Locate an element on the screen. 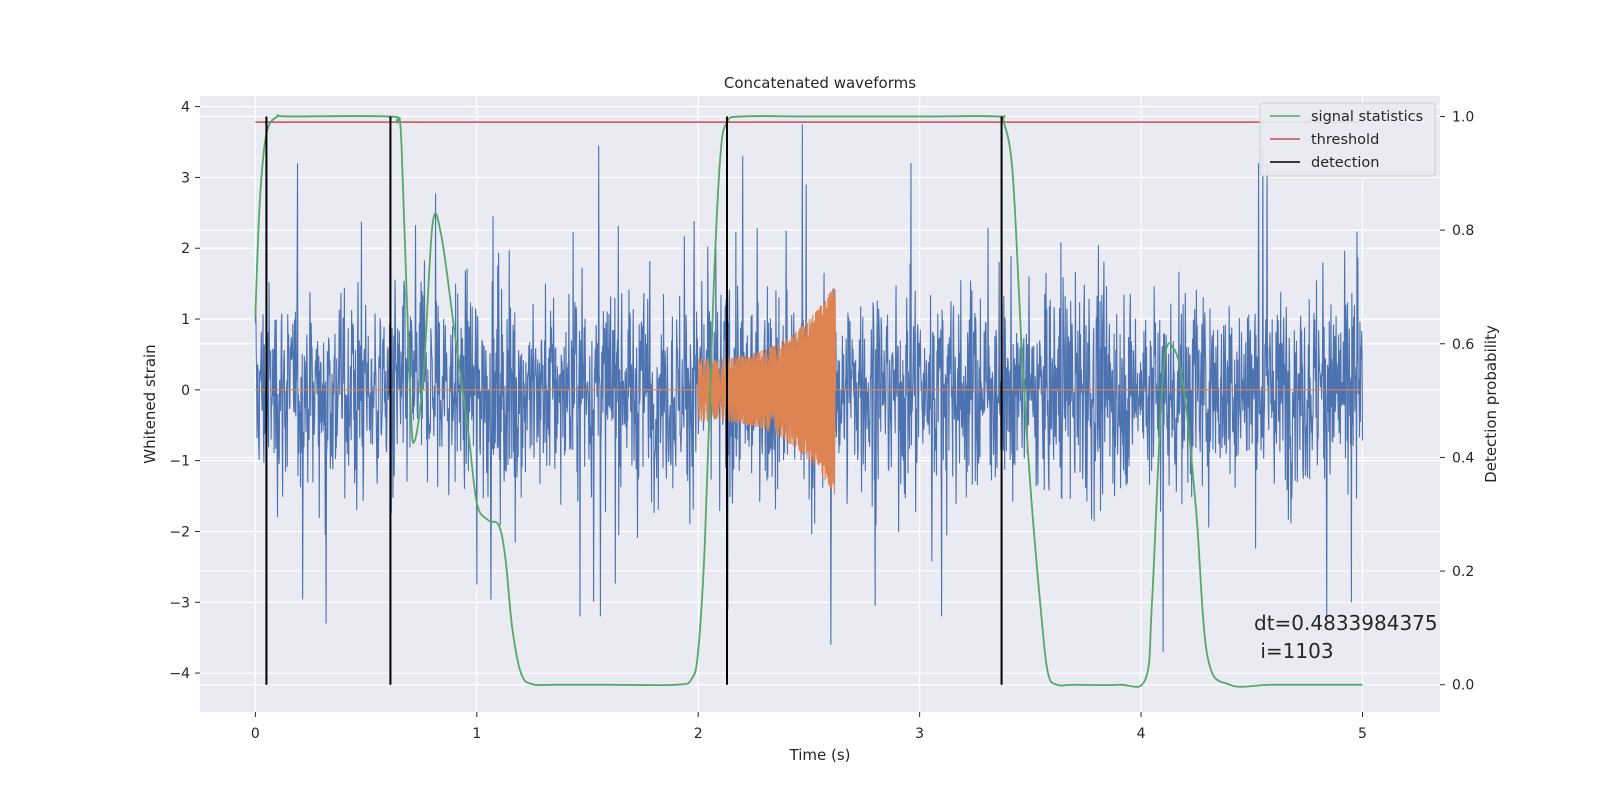  legend-box is located at coordinates (1347, 139).